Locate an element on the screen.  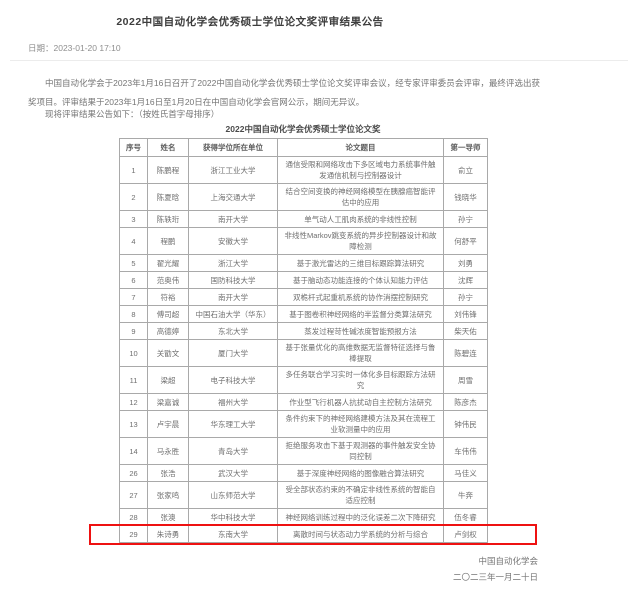
table-row: 5 翟光耀 浙江大学 基于激光雷达的三维目标跟踪算法研究 刘勇 is located at coordinates (303, 263).